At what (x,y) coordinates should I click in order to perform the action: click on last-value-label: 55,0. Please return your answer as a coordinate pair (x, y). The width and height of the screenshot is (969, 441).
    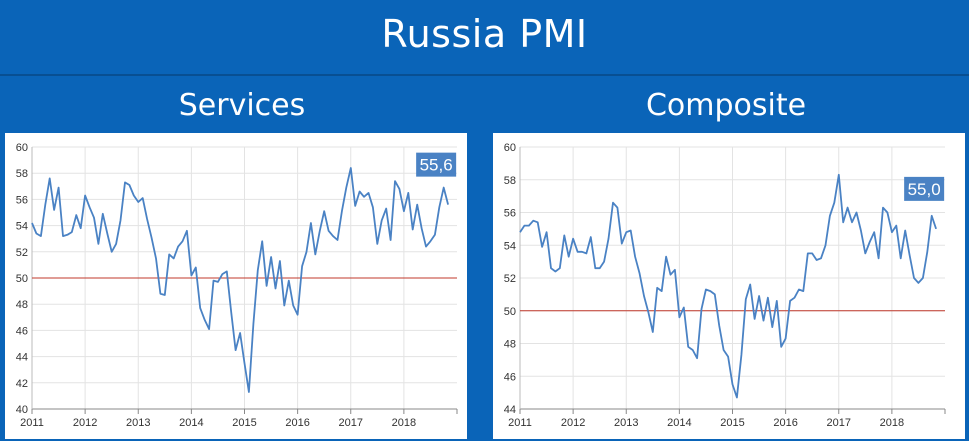
    Looking at the image, I should click on (924, 189).